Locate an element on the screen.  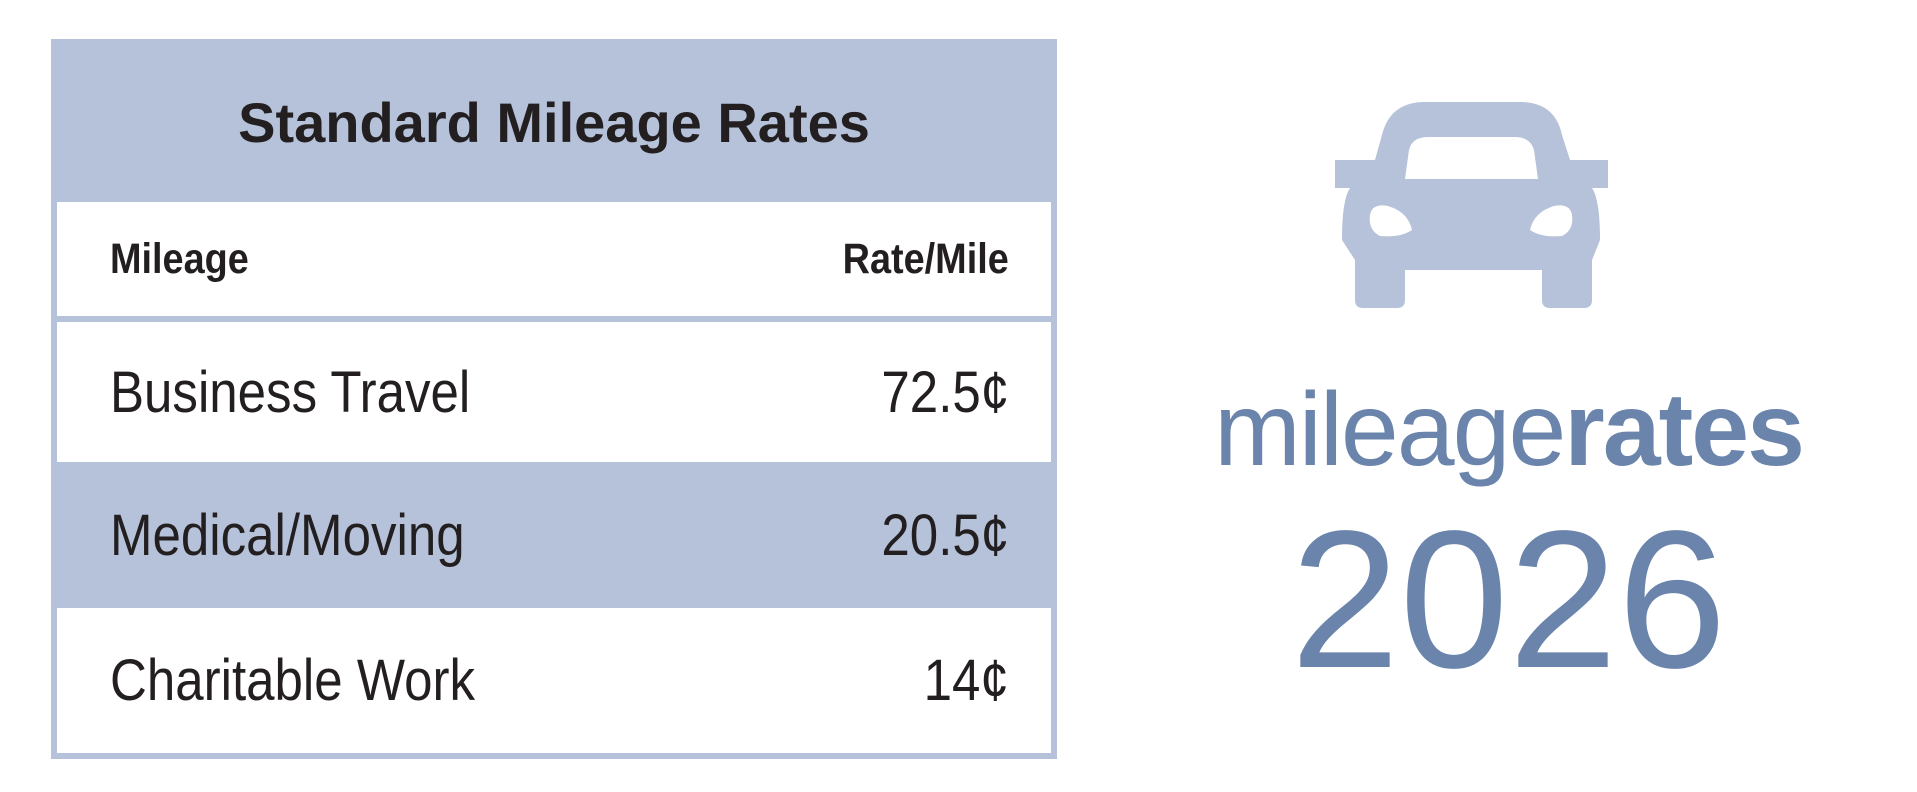
brand-word-bold: rates is located at coordinates (1684, 430).